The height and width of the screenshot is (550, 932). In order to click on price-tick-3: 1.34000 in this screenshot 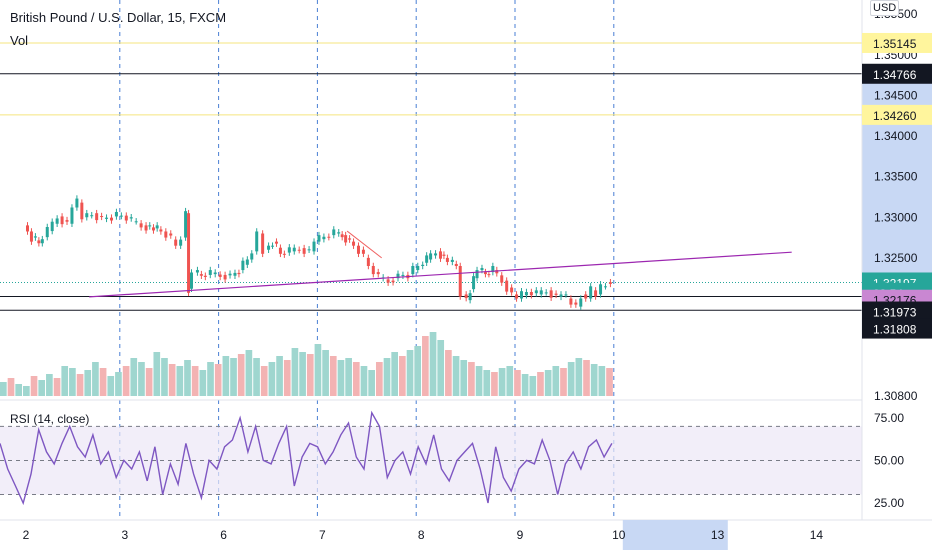, I will do `click(896, 136)`.